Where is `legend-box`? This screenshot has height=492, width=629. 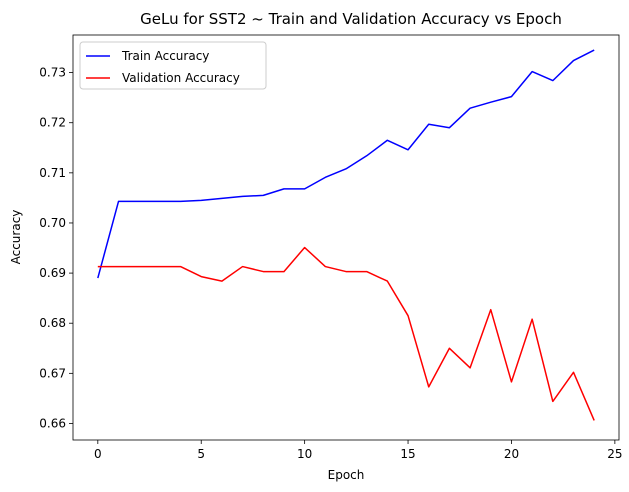 legend-box is located at coordinates (173, 65).